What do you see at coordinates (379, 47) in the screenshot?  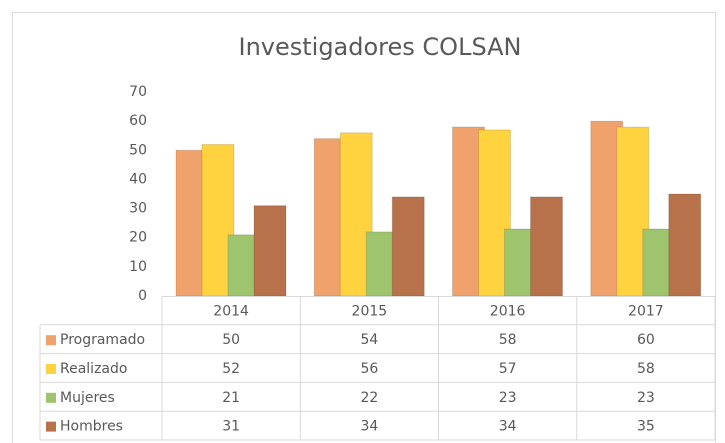 I see `chart-title: Investigadores COLSAN` at bounding box center [379, 47].